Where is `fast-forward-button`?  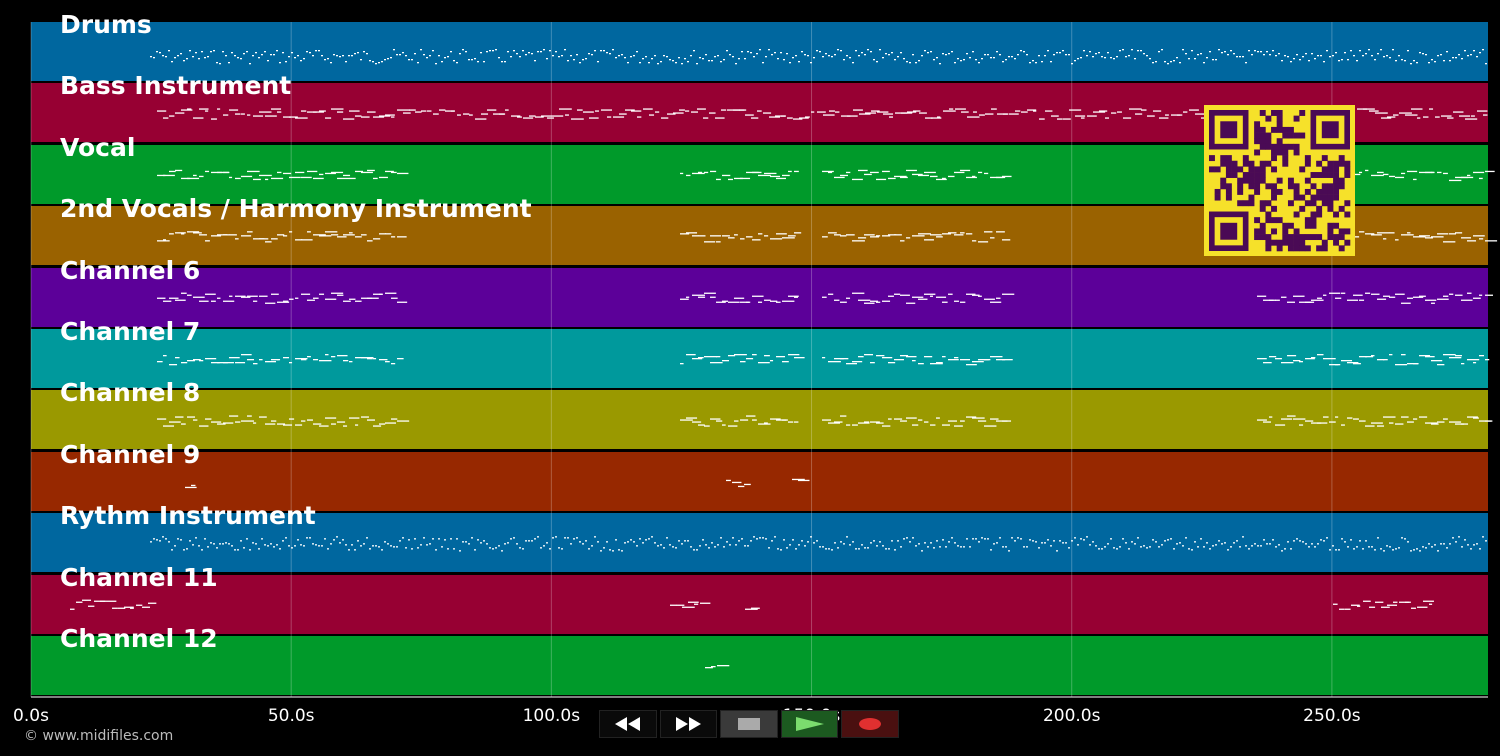
fast-forward-button is located at coordinates (688, 724).